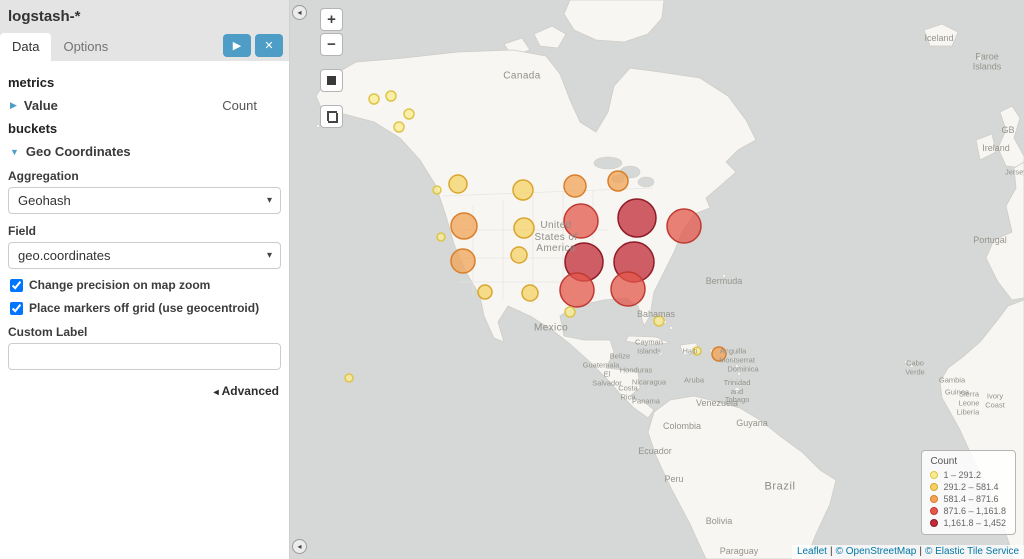 This screenshot has height=559, width=1024. What do you see at coordinates (120, 285) in the screenshot?
I see `precision-checkbox-label: Change precision on map zoom` at bounding box center [120, 285].